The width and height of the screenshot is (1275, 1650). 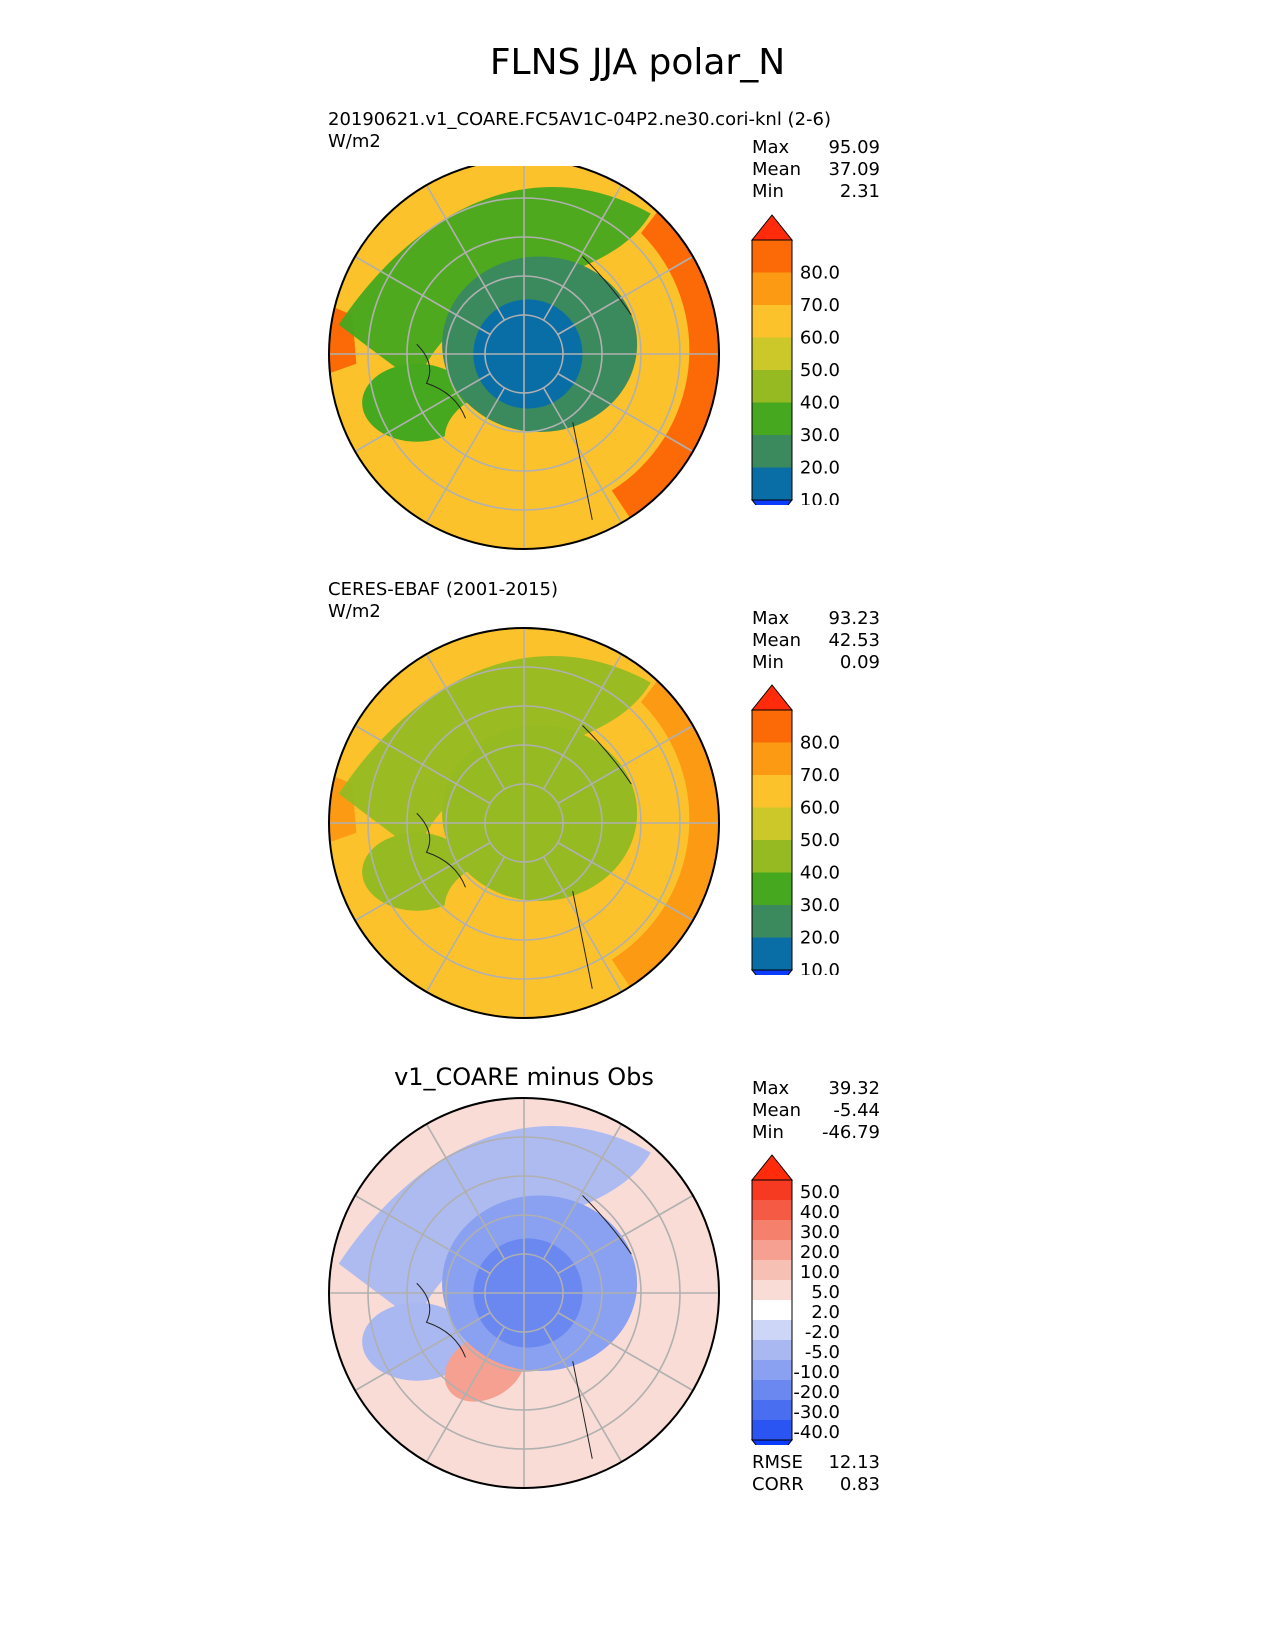 What do you see at coordinates (854, 618) in the screenshot?
I see `stat-value: 93.23` at bounding box center [854, 618].